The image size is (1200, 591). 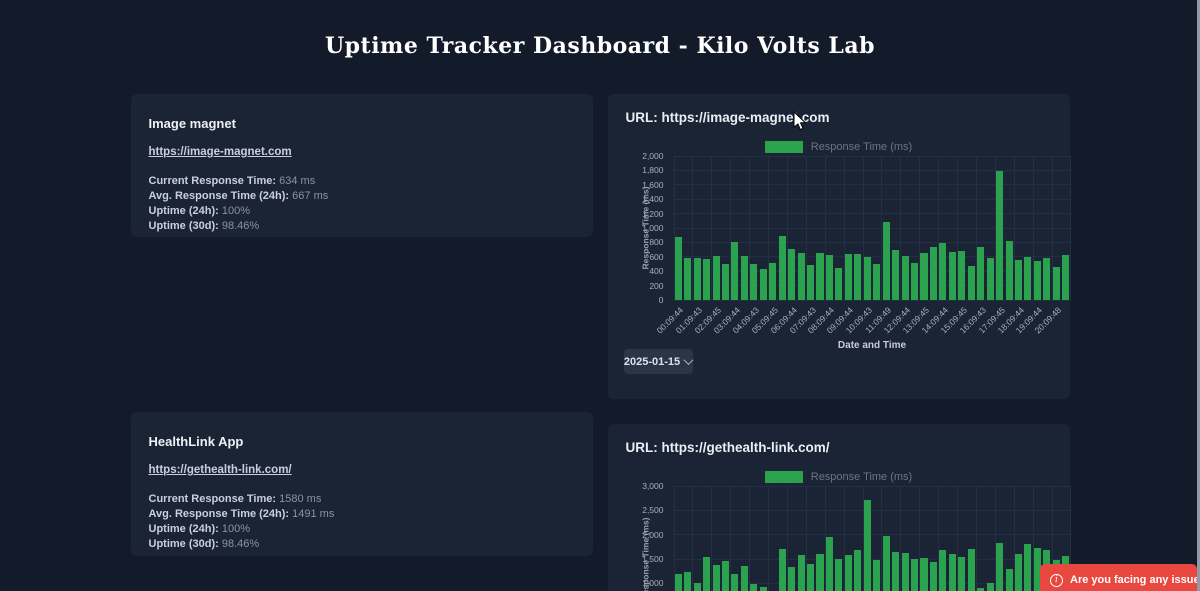 I want to click on scrollbar, so click(x=1198, y=295).